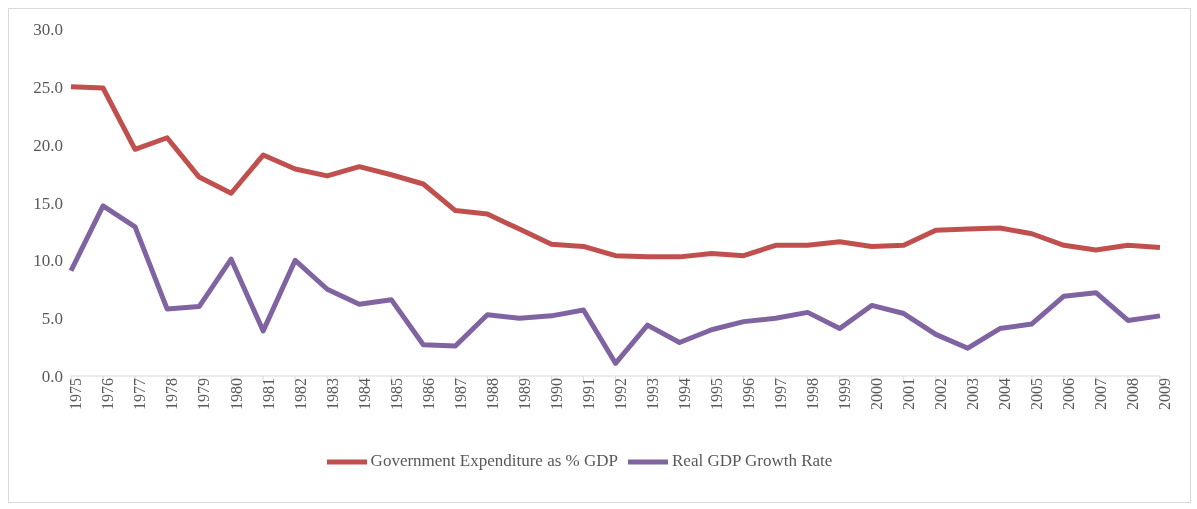 This screenshot has width=1197, height=509. I want to click on x-tick-label: 1980, so click(236, 394).